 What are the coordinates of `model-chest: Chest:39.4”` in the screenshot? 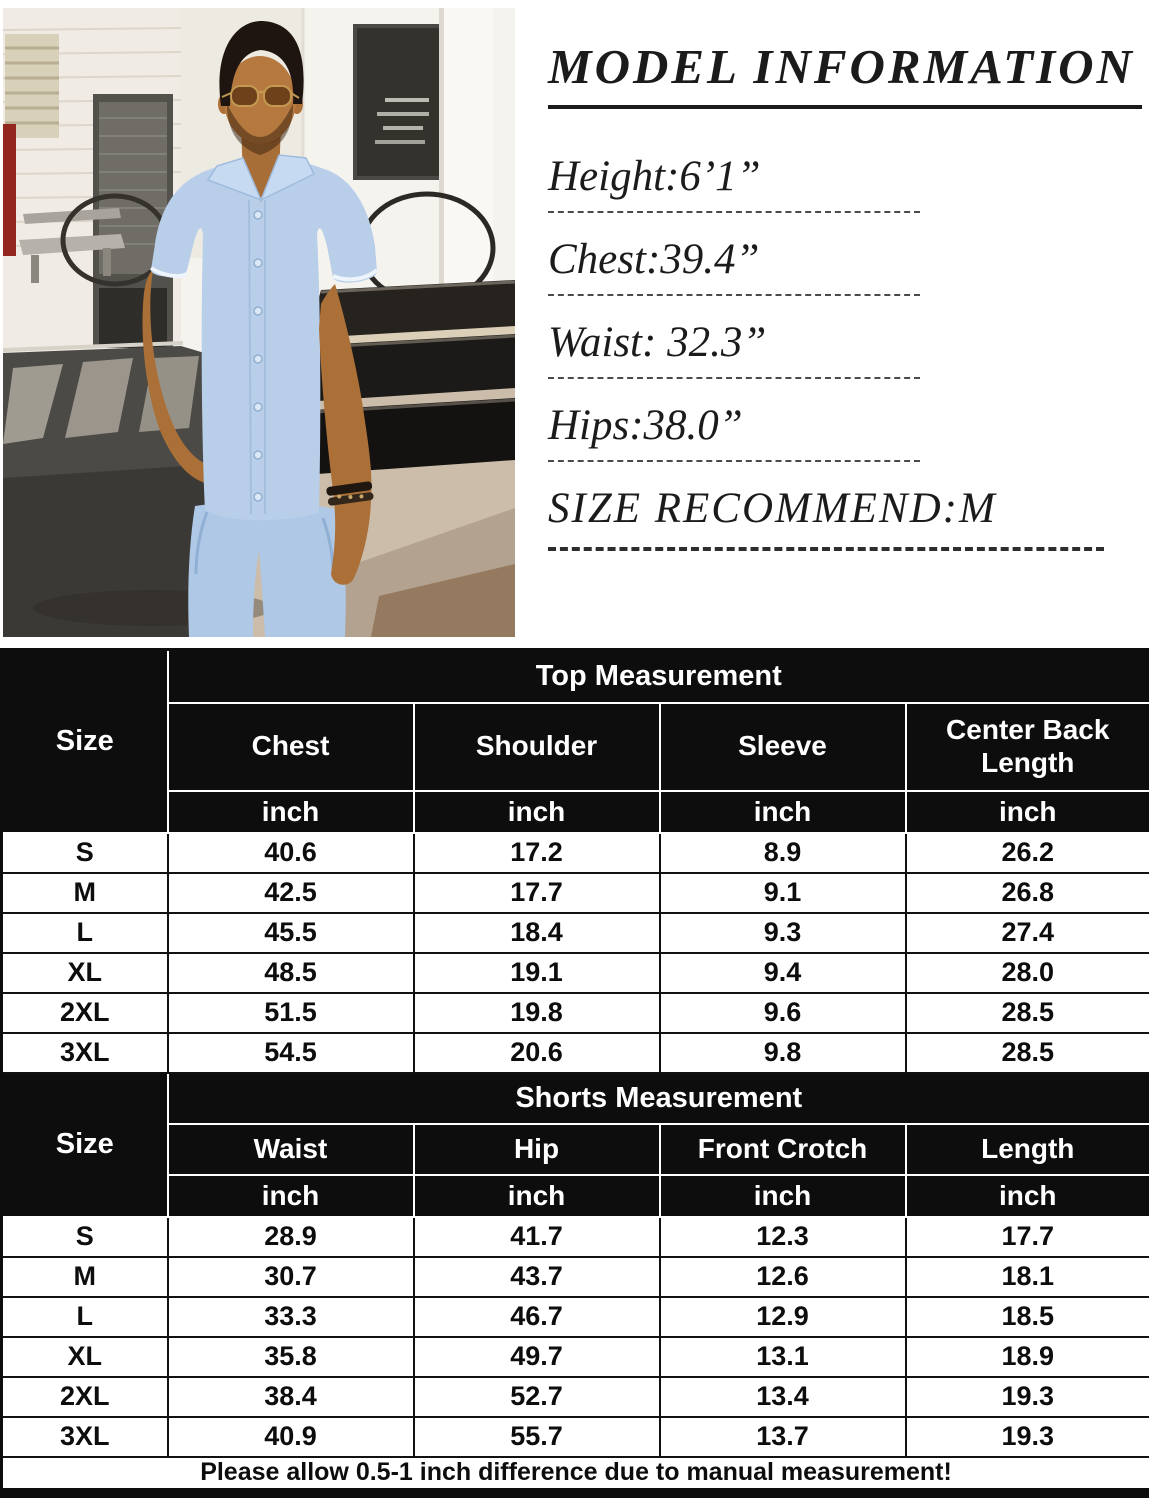 It's located at (734, 265).